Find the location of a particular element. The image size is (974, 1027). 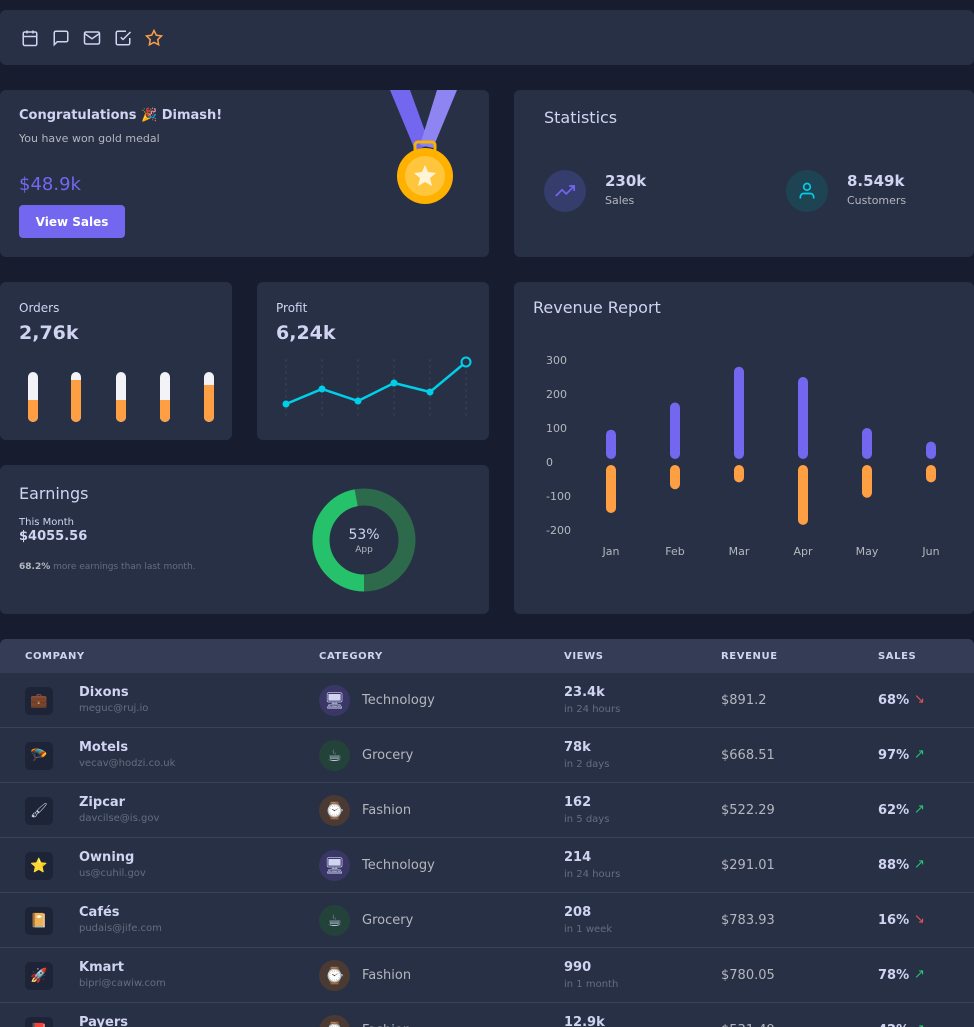

profit-line is located at coordinates (376, 383).